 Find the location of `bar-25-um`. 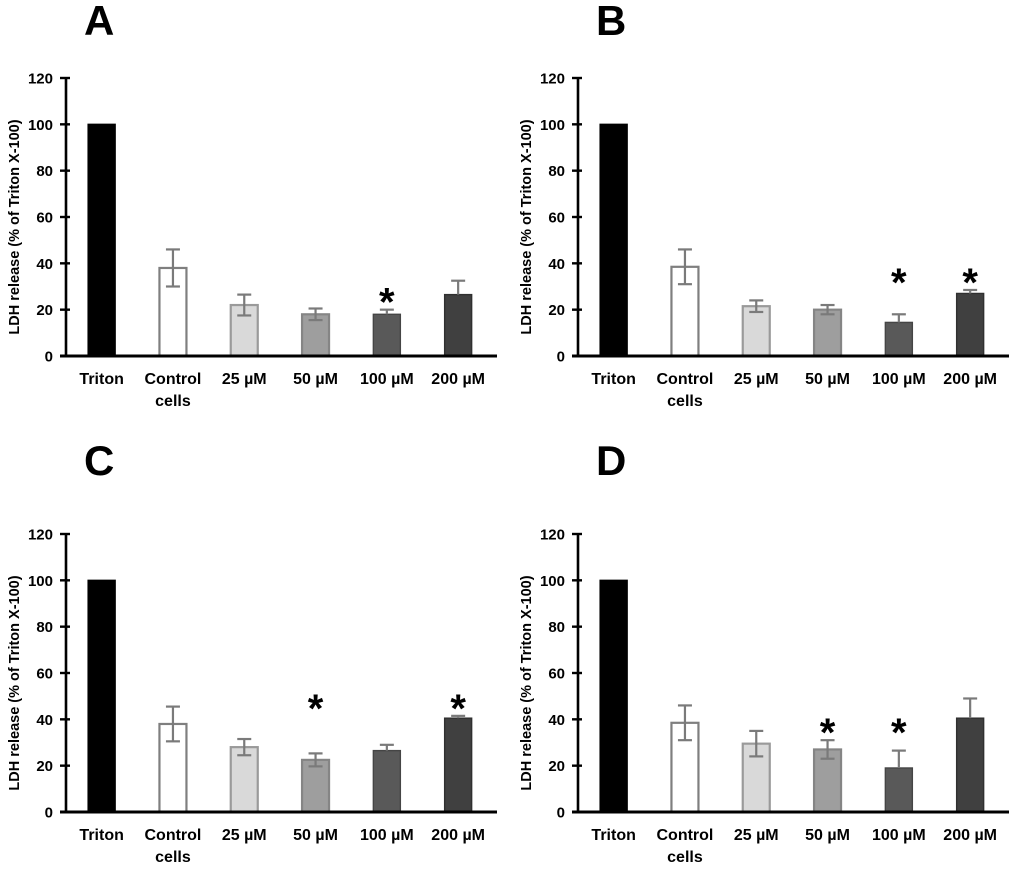

bar-25-um is located at coordinates (244, 780).